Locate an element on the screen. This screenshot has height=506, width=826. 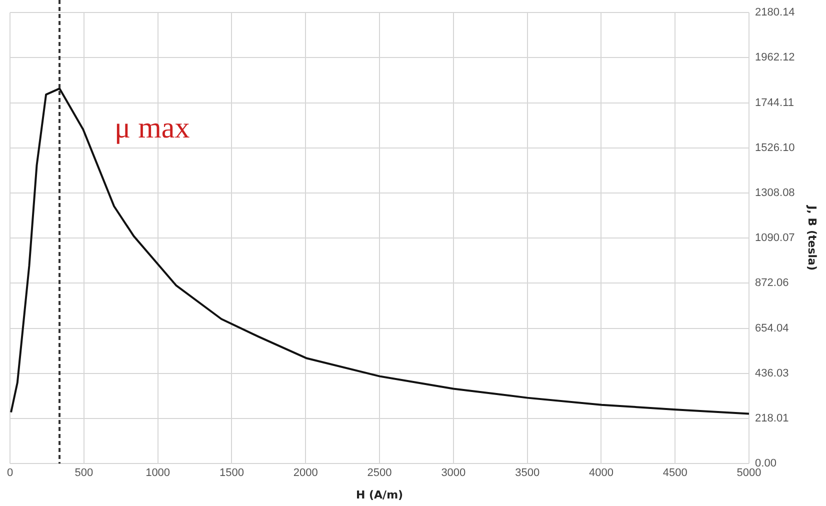
x-tick-label: 3500 is located at coordinates (527, 473).